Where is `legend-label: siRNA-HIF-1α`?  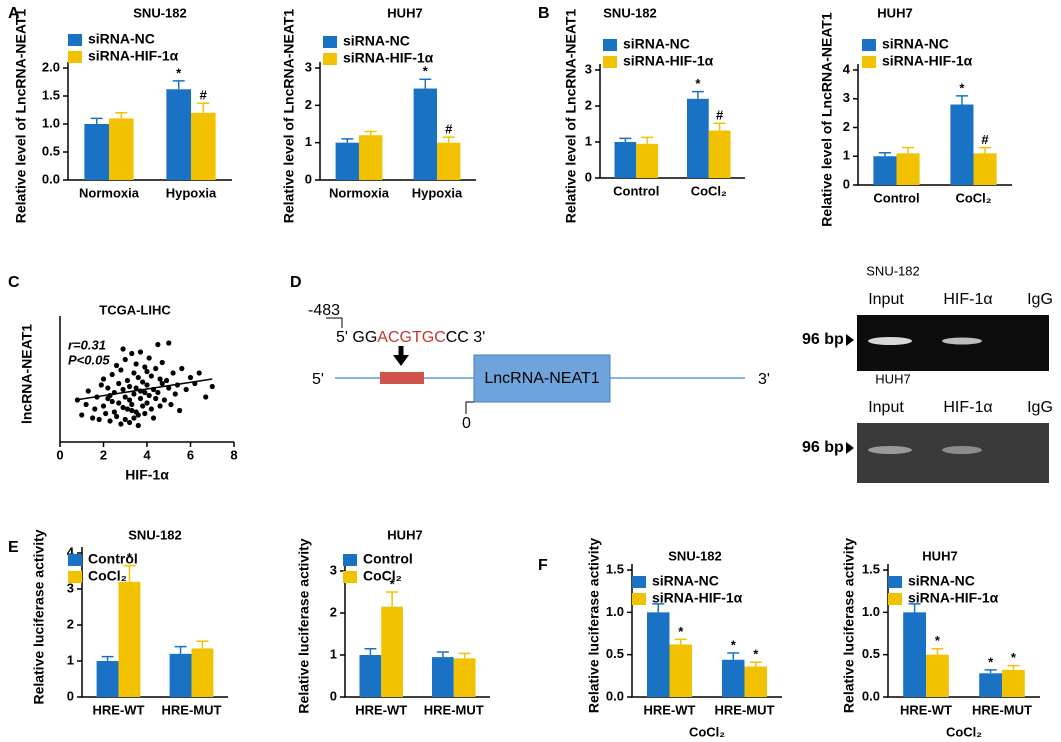 legend-label: siRNA-HIF-1α is located at coordinates (668, 61).